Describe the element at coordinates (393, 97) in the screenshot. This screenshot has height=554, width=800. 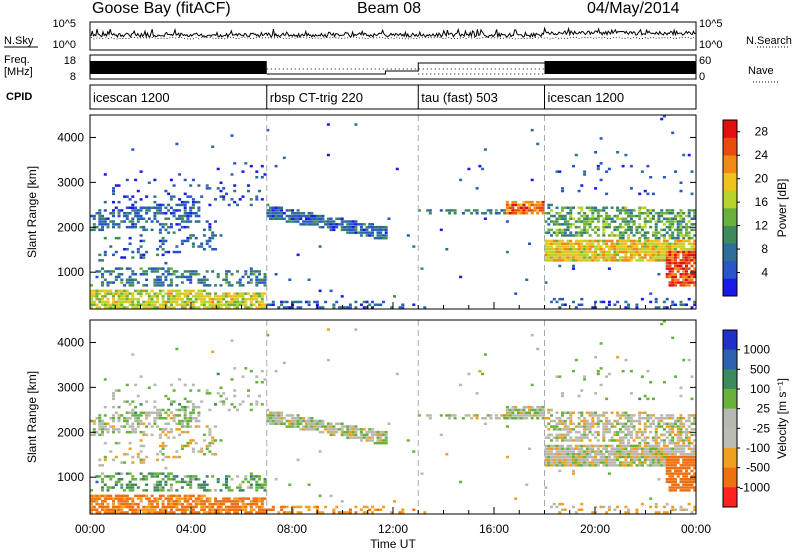
I see `cpid-frame` at that location.